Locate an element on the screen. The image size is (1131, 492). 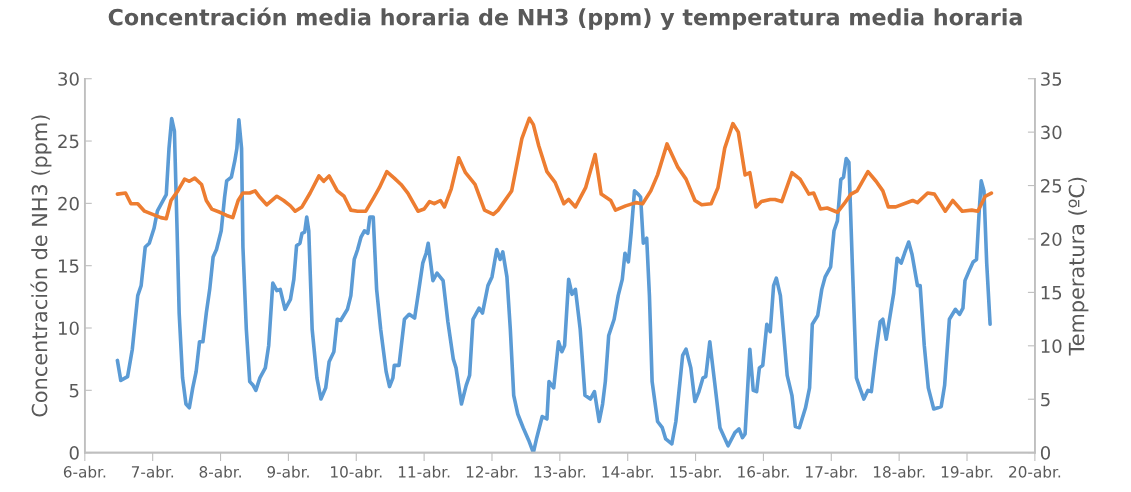
y2-axis-title: Temperatura (ºC) is located at coordinates (1078, 266).